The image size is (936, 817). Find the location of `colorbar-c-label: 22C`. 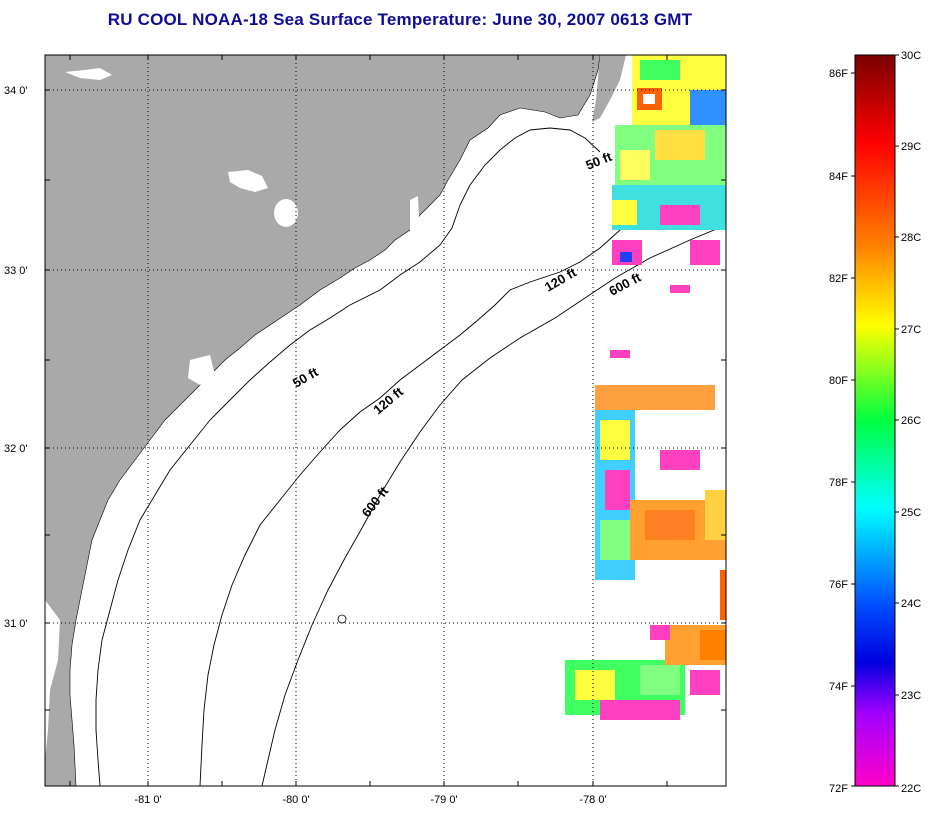

colorbar-c-label: 22C is located at coordinates (911, 789).